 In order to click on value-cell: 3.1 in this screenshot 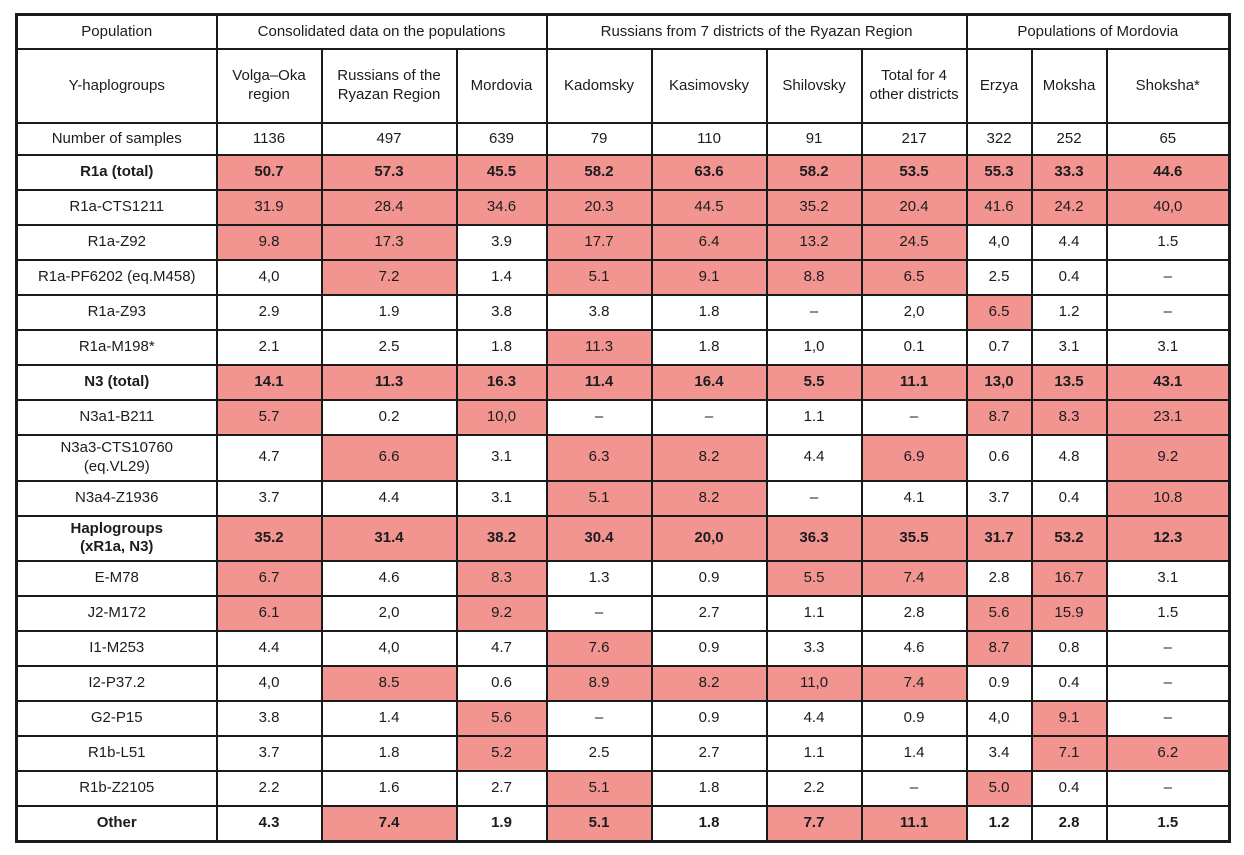, I will do `click(501, 498)`.